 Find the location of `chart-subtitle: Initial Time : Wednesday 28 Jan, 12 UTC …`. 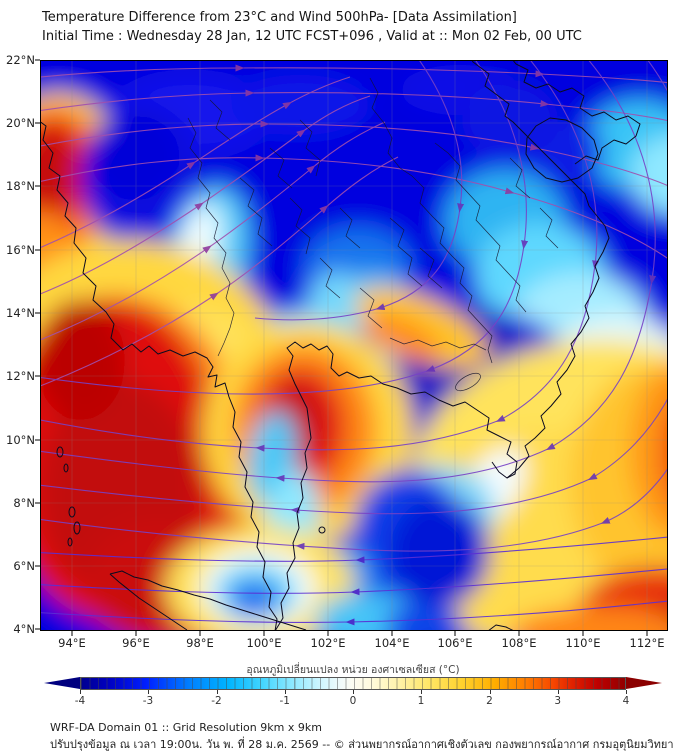

chart-subtitle: Initial Time : Wednesday 28 Jan, 12 UTC … is located at coordinates (312, 36).